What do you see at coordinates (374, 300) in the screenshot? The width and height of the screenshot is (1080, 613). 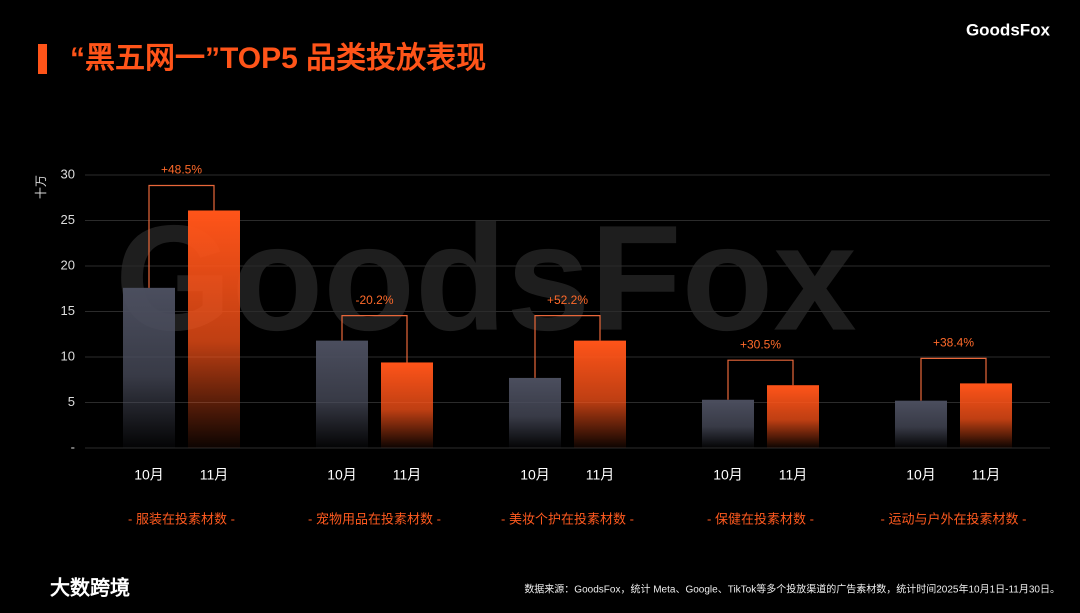 I see `change-label: -20.2%` at bounding box center [374, 300].